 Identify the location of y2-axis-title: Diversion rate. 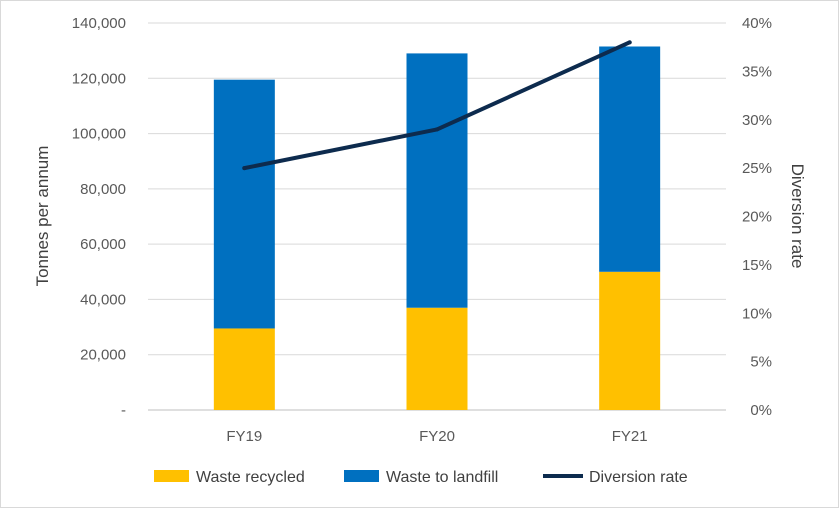
(797, 216).